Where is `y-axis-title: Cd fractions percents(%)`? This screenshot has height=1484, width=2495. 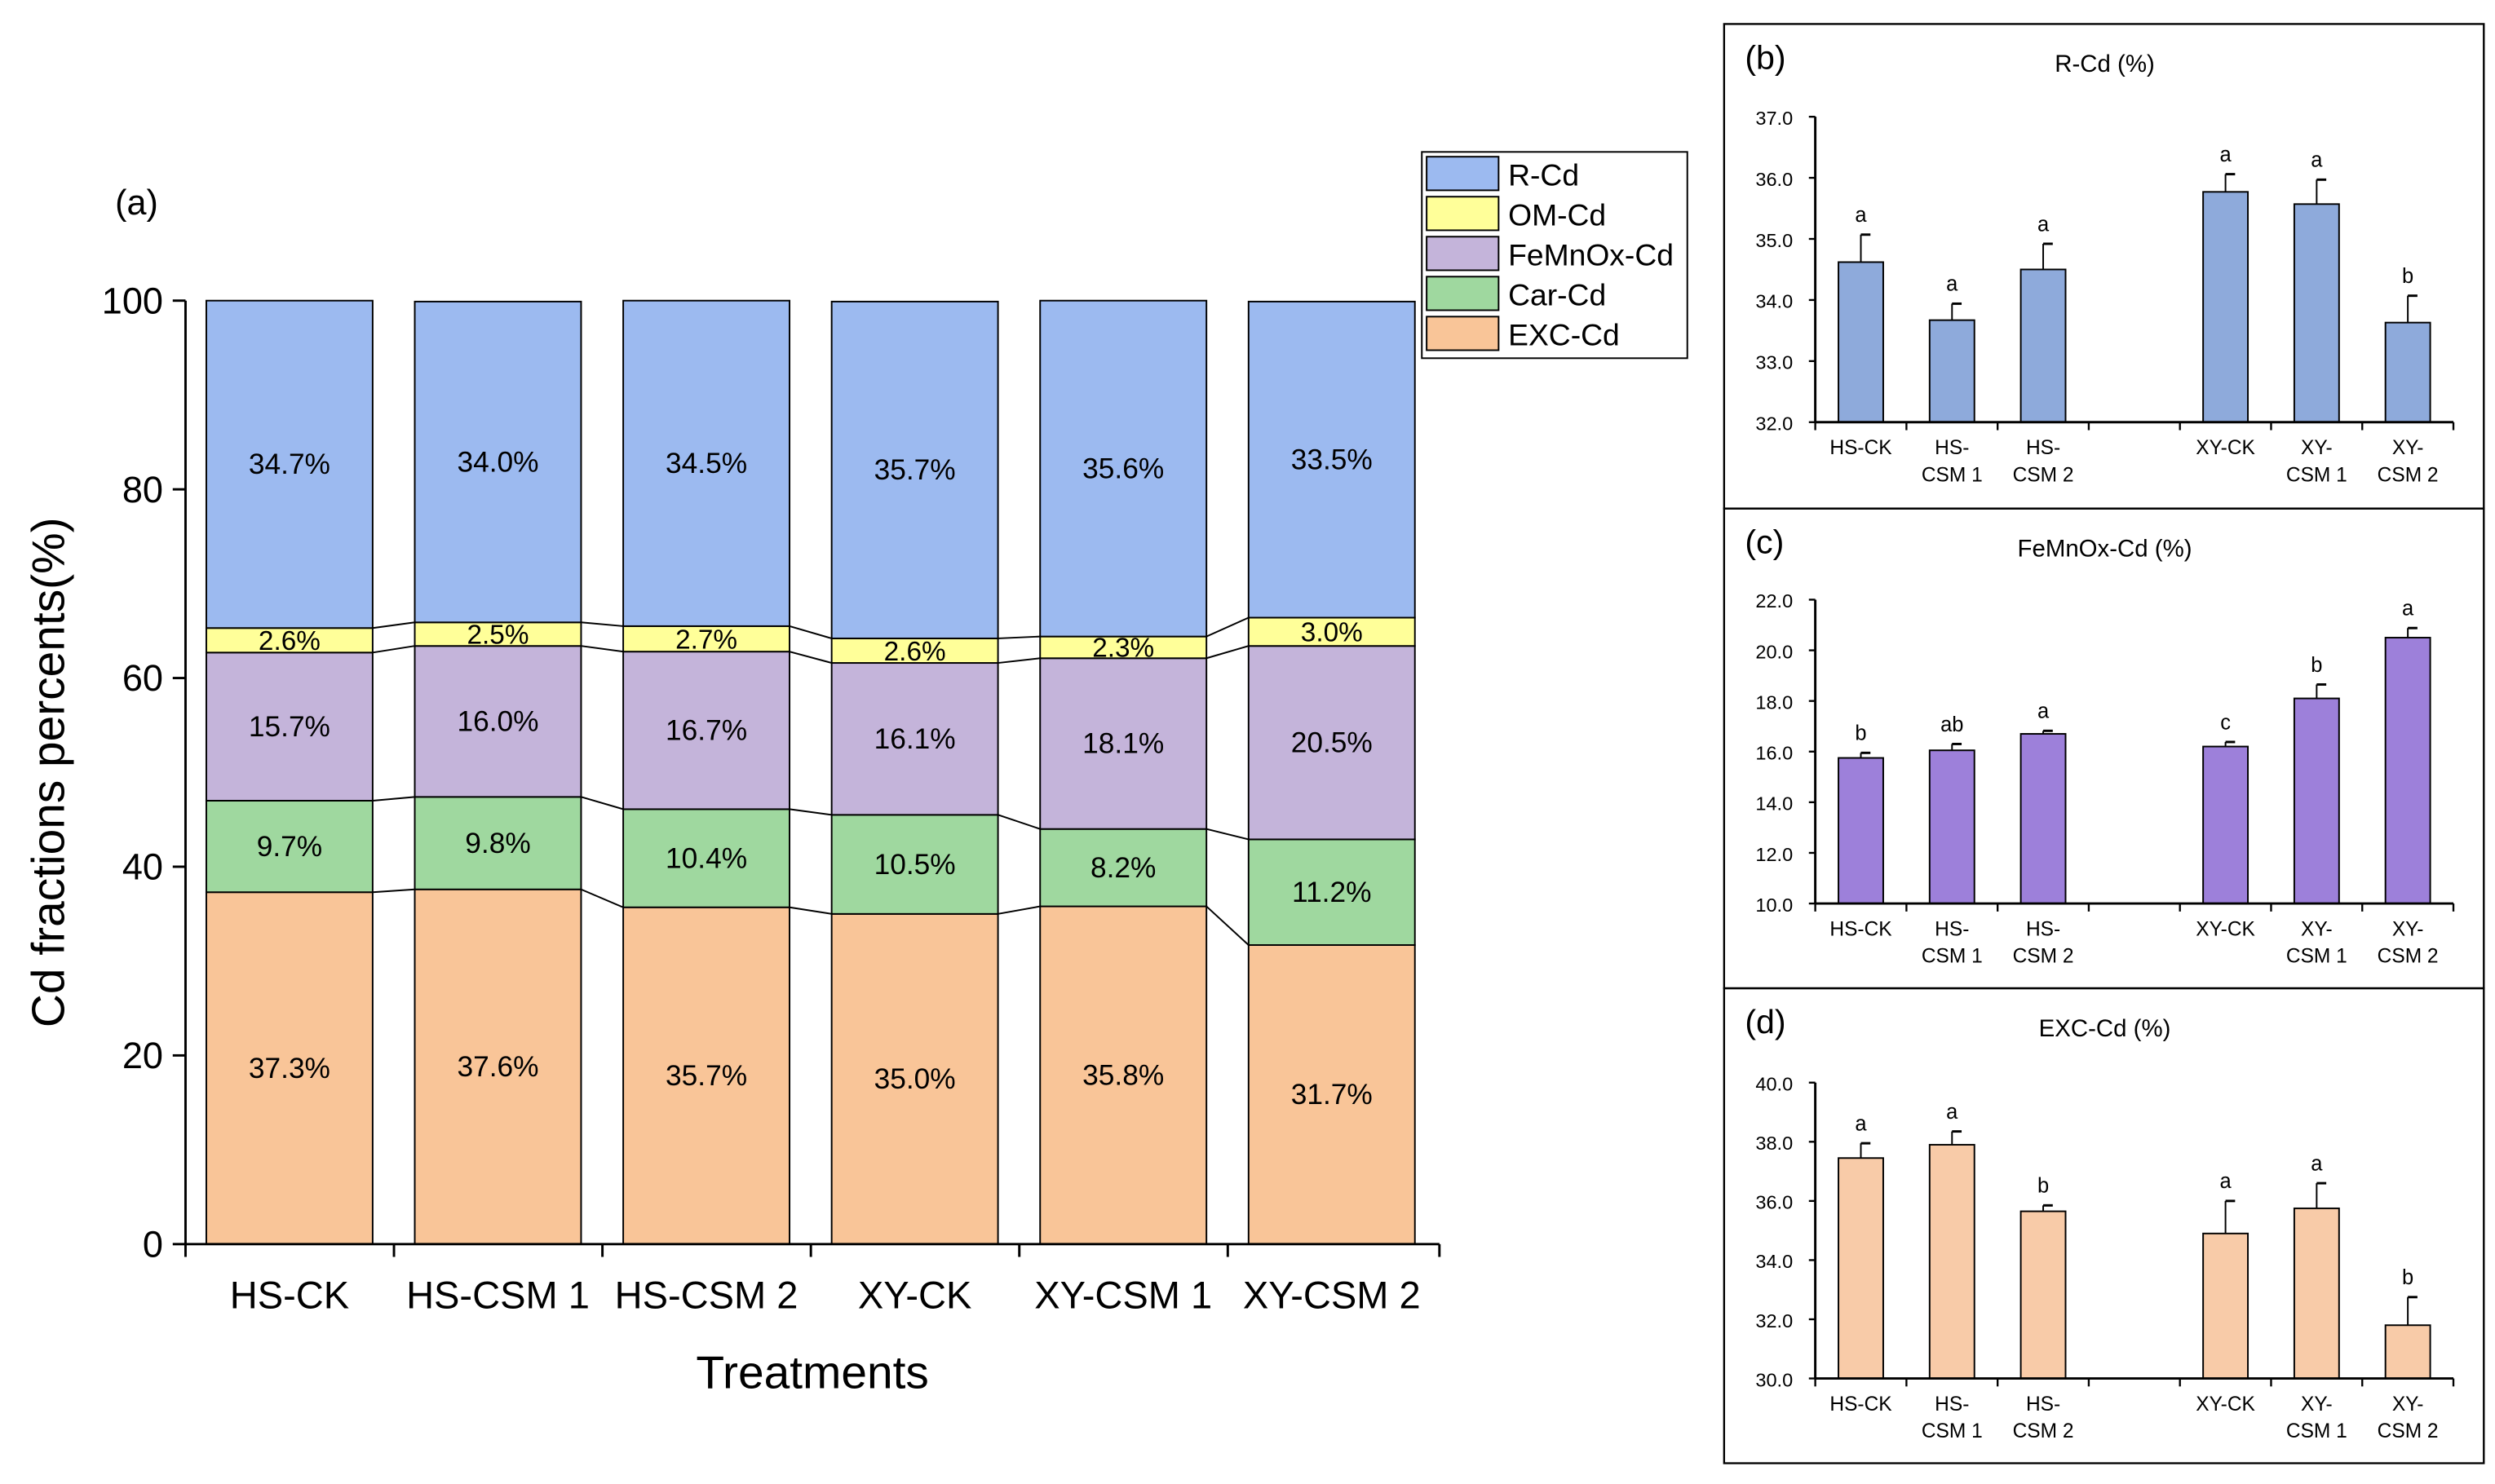 y-axis-title: Cd fractions percents(%) is located at coordinates (48, 772).